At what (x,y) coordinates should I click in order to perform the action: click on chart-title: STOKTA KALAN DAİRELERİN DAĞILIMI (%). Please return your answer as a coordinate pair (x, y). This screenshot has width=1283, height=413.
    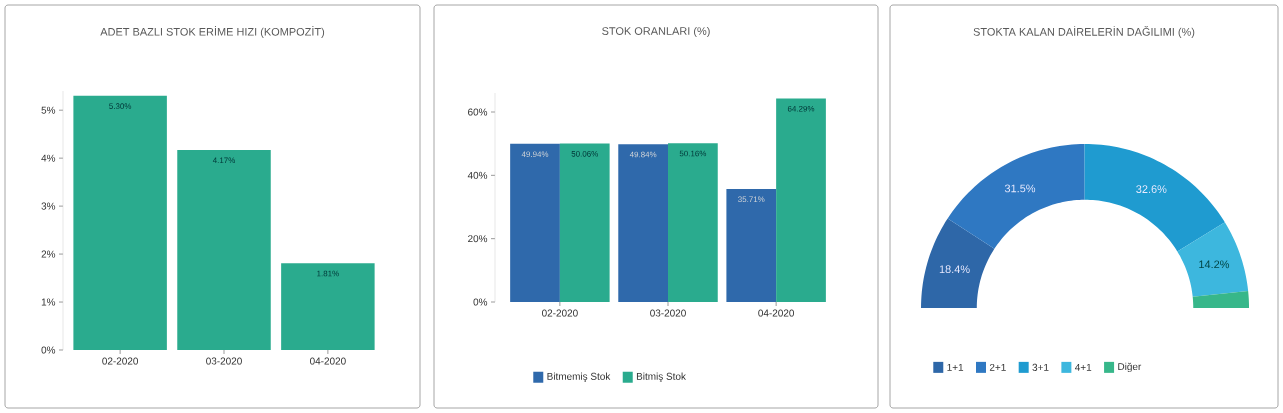
    Looking at the image, I should click on (1084, 32).